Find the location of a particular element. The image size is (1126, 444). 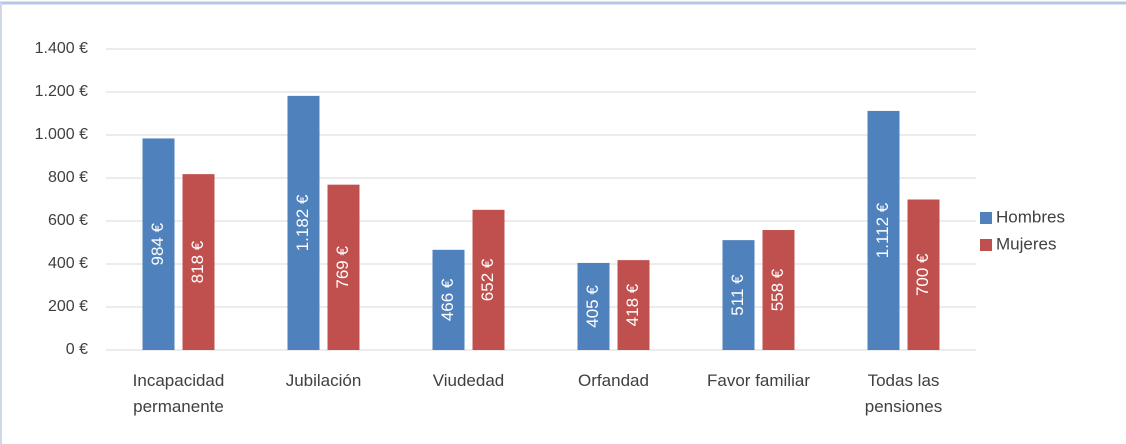

x-tick-label: Todas las pensiones is located at coordinates (903, 393).